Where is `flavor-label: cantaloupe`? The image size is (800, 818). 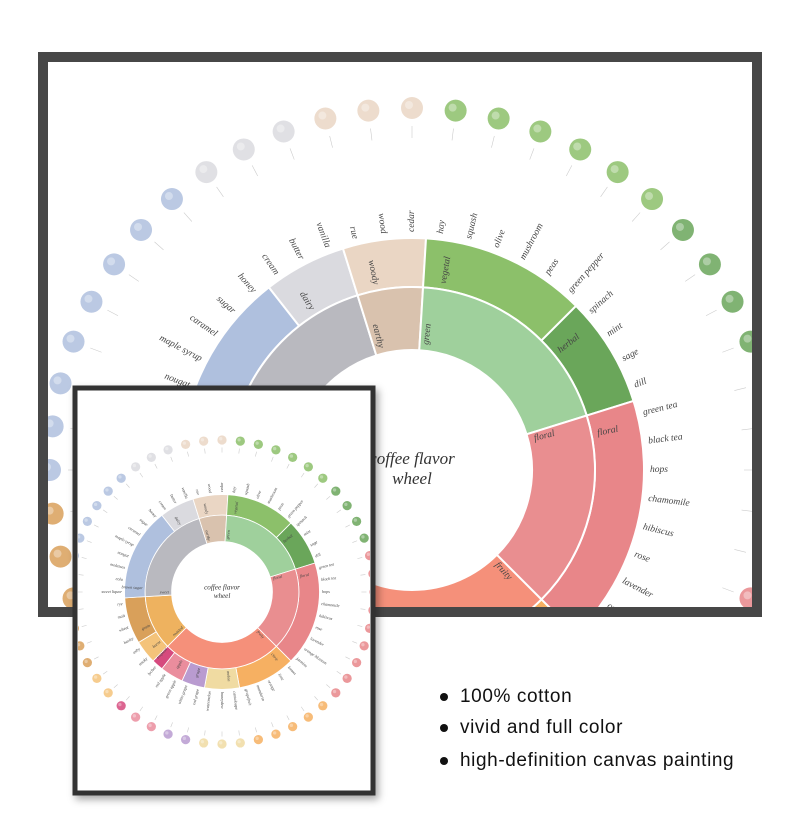 flavor-label: cantaloupe is located at coordinates (235, 700).